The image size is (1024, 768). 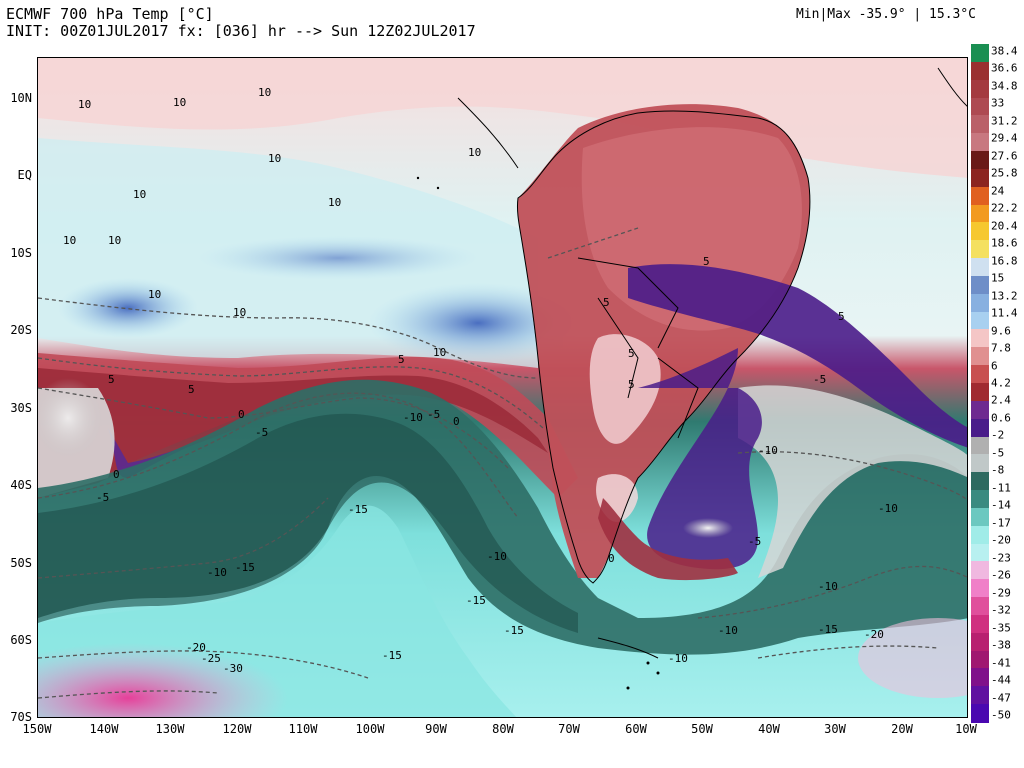 I want to click on colorbar-label: 20.4, so click(x=1004, y=226).